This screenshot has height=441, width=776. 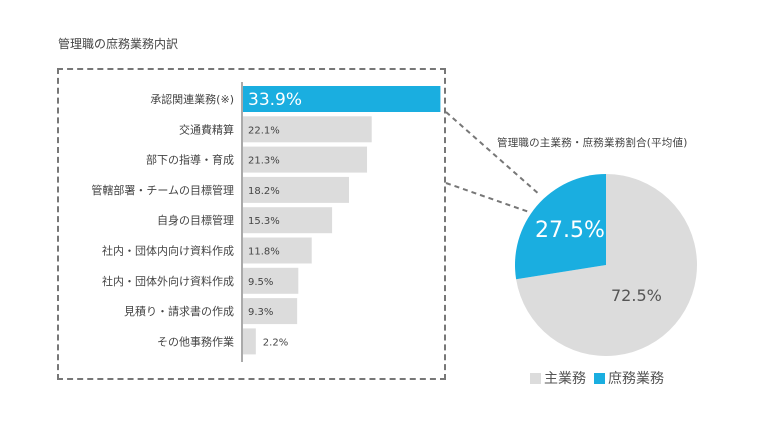 I want to click on bar-category-label-5: 社内・団体内向け資料作成, so click(x=168, y=251).